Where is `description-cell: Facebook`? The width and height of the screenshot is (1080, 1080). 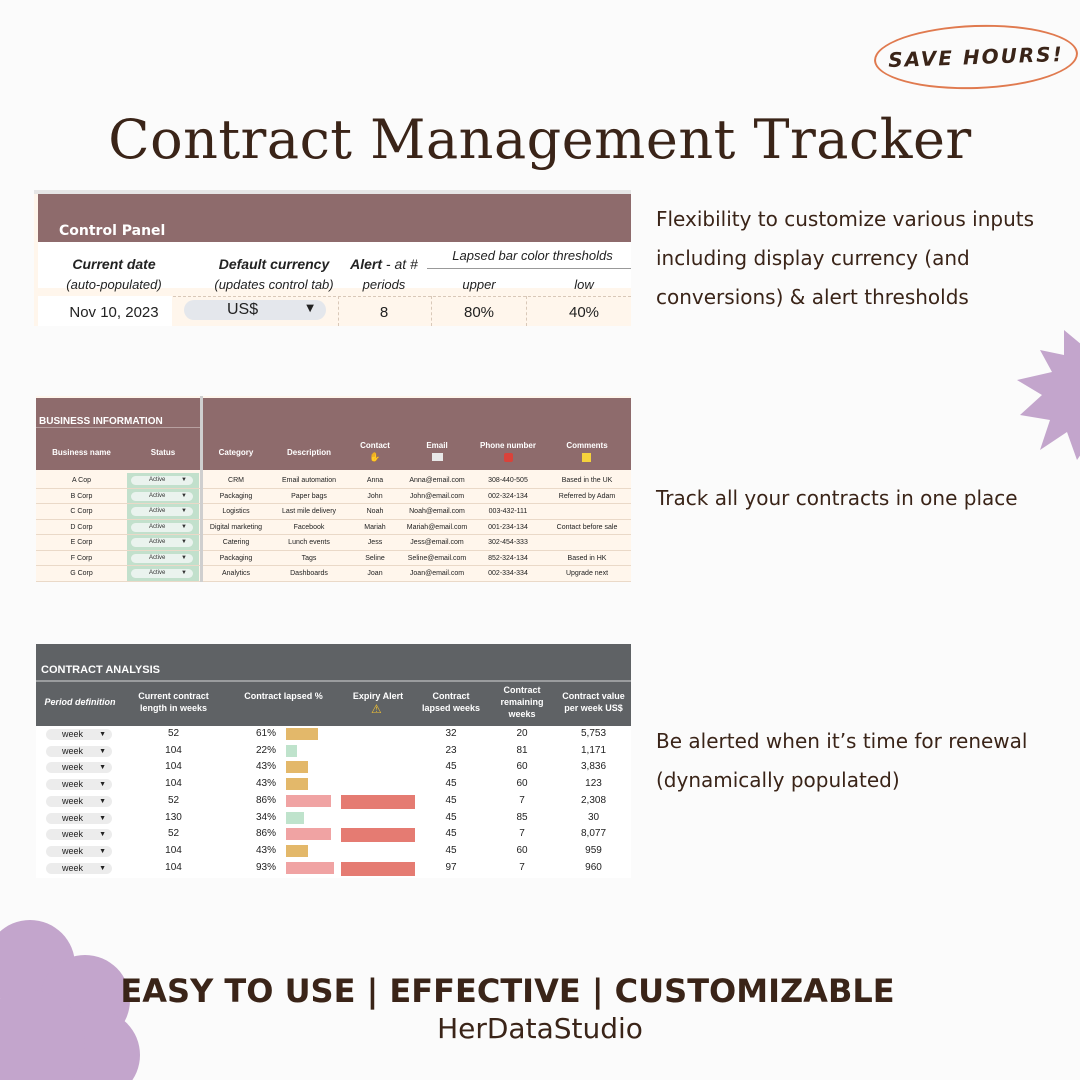
description-cell: Facebook is located at coordinates (309, 527).